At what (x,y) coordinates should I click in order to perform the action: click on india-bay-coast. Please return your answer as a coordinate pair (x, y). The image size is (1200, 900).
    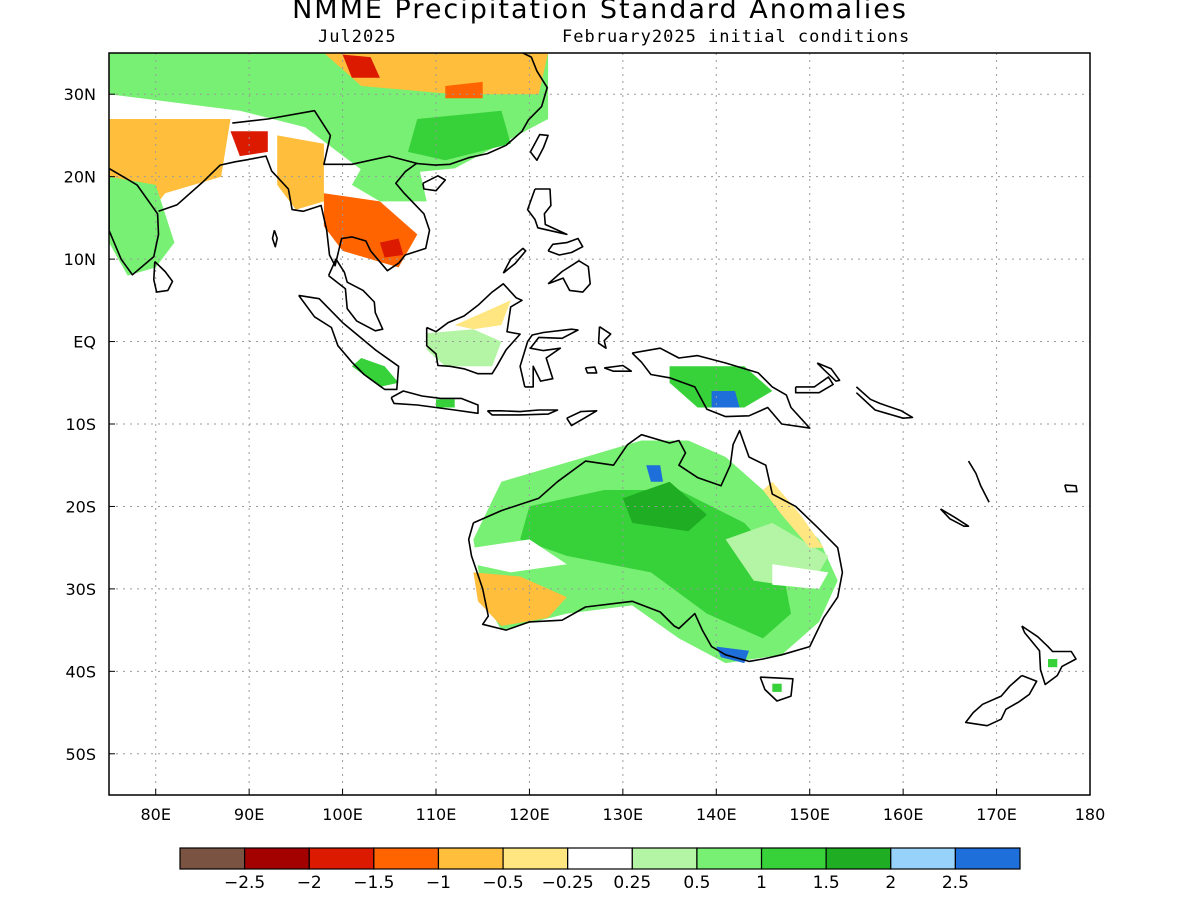
    Looking at the image, I should click on (353, 162).